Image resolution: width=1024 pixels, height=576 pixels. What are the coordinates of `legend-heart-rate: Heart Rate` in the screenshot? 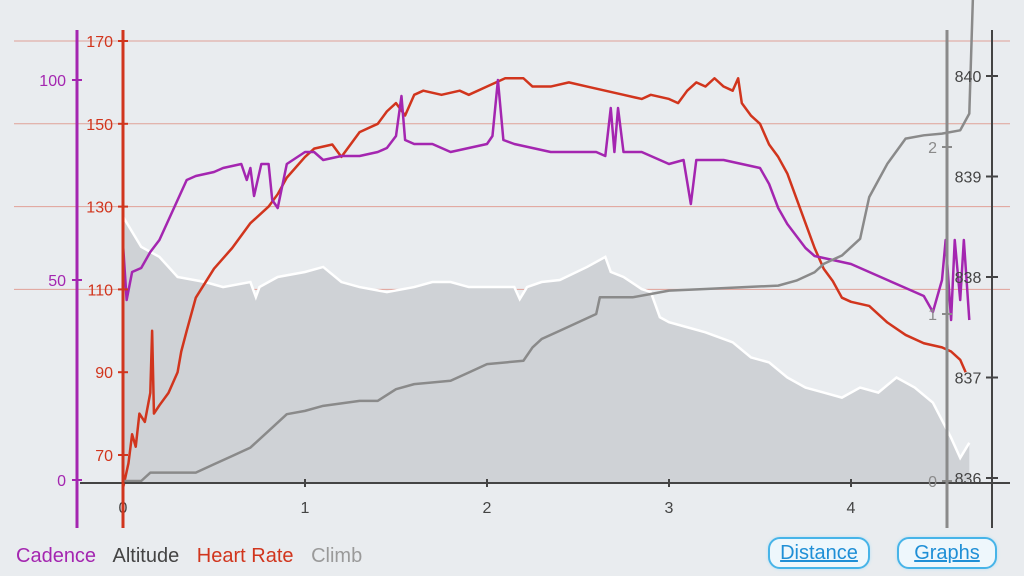 It's located at (245, 556).